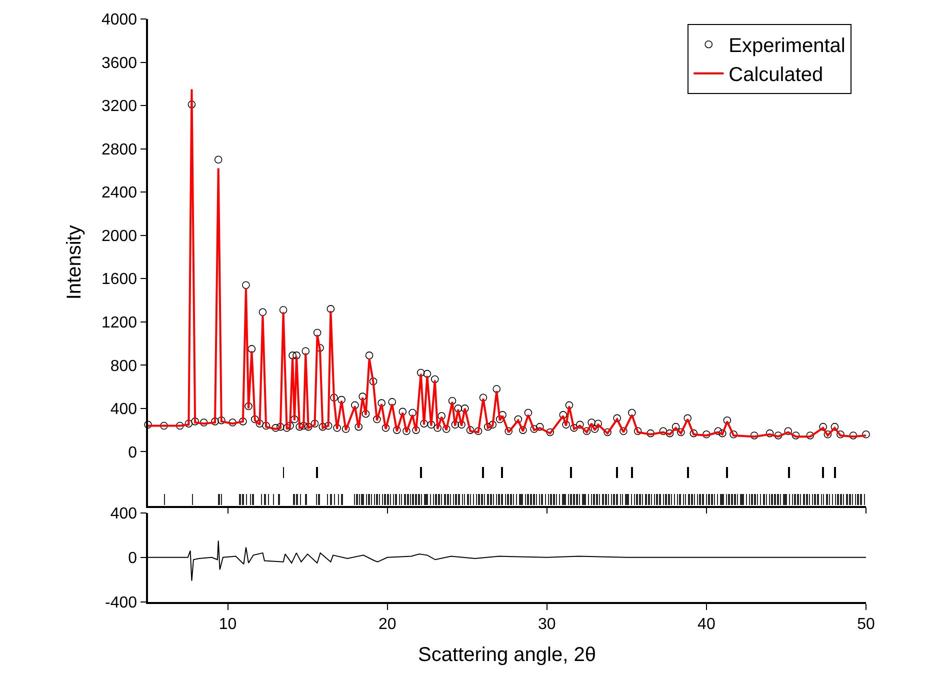  Describe the element at coordinates (119, 107) in the screenshot. I see `y-tick-label: 3200` at that location.